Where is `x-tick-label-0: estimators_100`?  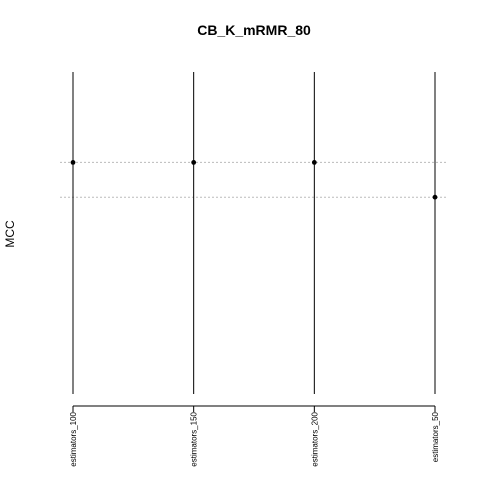 x-tick-label-0: estimators_100 is located at coordinates (73, 438).